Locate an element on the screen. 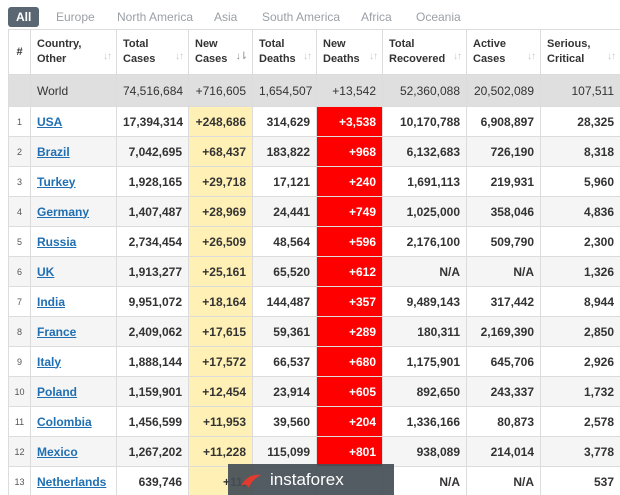 Image resolution: width=620 pixels, height=495 pixels. country-link: Brazil is located at coordinates (53, 151).